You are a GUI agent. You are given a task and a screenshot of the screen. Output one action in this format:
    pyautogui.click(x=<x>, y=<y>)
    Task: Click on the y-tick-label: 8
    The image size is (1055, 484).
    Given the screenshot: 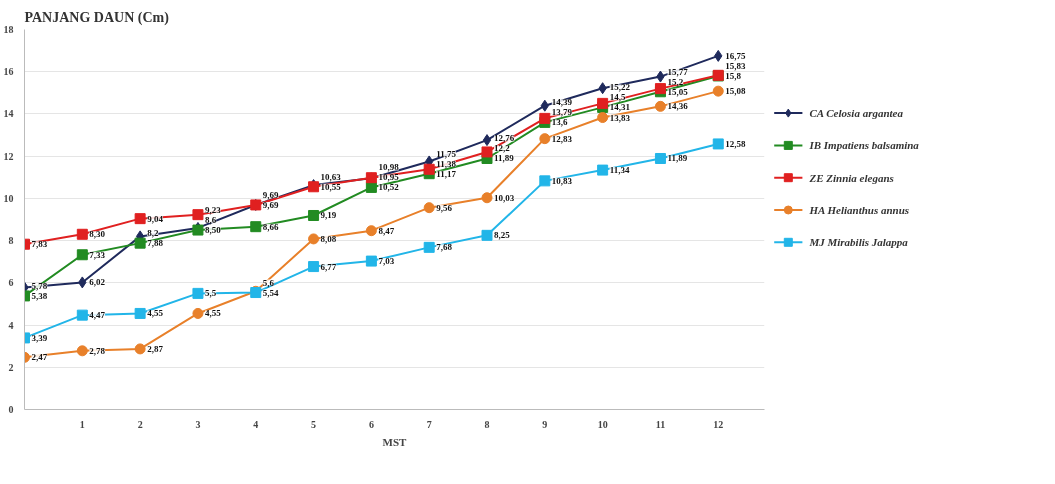 What is the action you would take?
    pyautogui.click(x=11, y=241)
    